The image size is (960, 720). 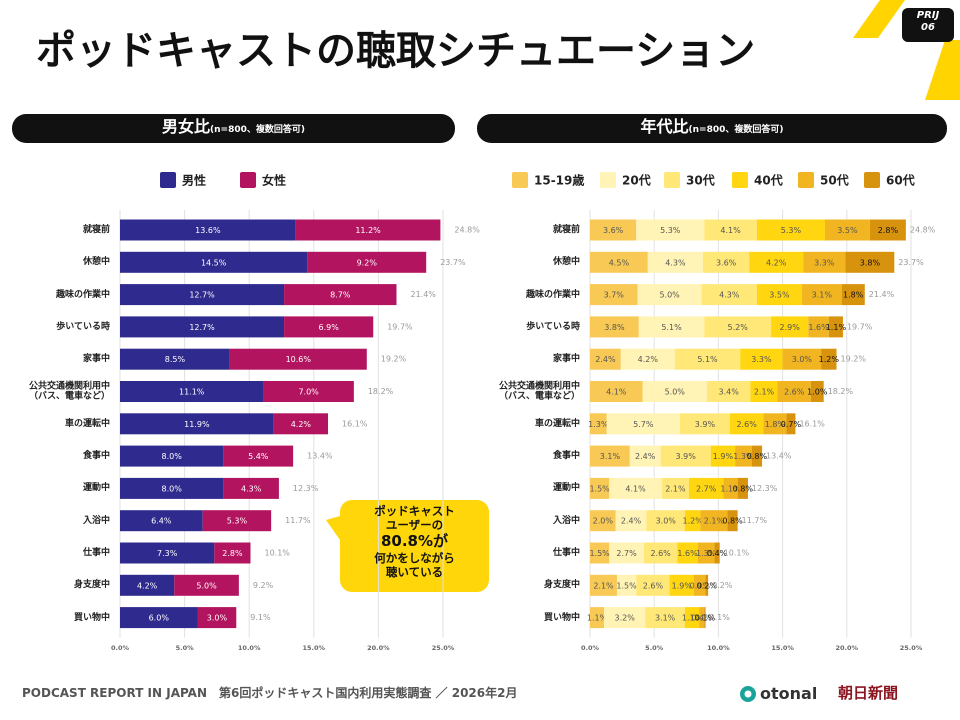 What do you see at coordinates (664, 126) in the screenshot?
I see `section-heading: 年代比` at bounding box center [664, 126].